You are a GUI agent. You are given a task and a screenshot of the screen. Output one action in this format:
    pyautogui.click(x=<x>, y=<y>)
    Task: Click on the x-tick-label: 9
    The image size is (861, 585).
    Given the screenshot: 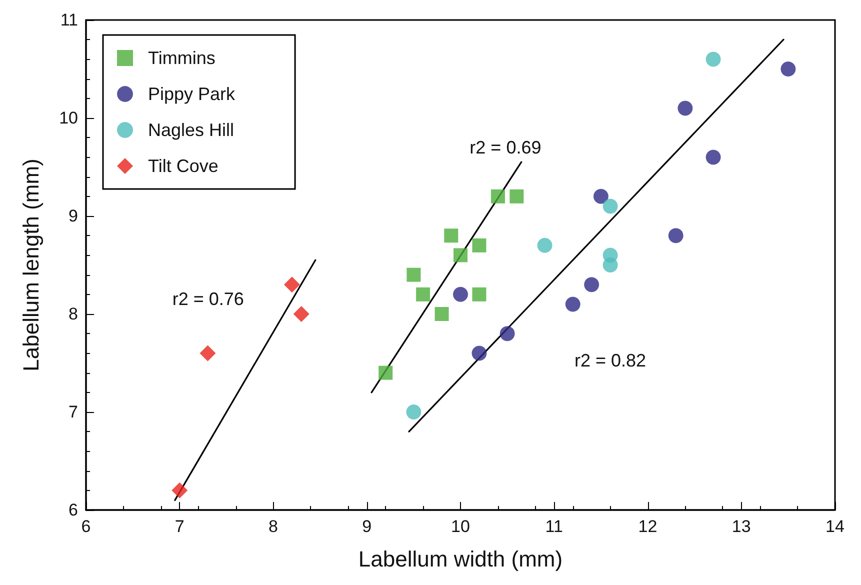 What is the action you would take?
    pyautogui.click(x=367, y=526)
    